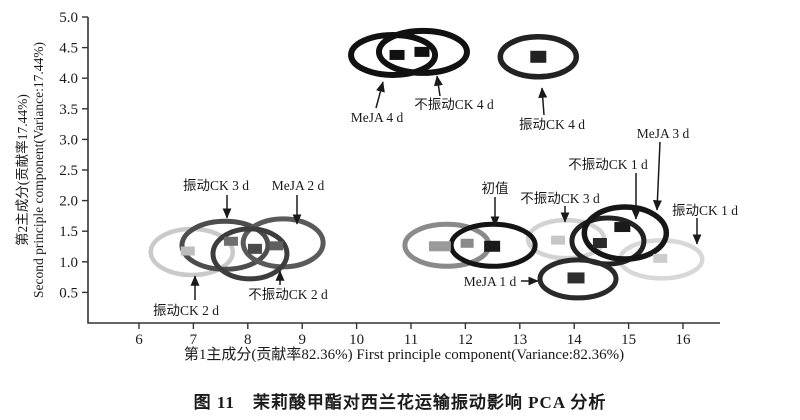 This screenshot has width=800, height=420. I want to click on annotation-label: MeJA 1 d, so click(490, 281).